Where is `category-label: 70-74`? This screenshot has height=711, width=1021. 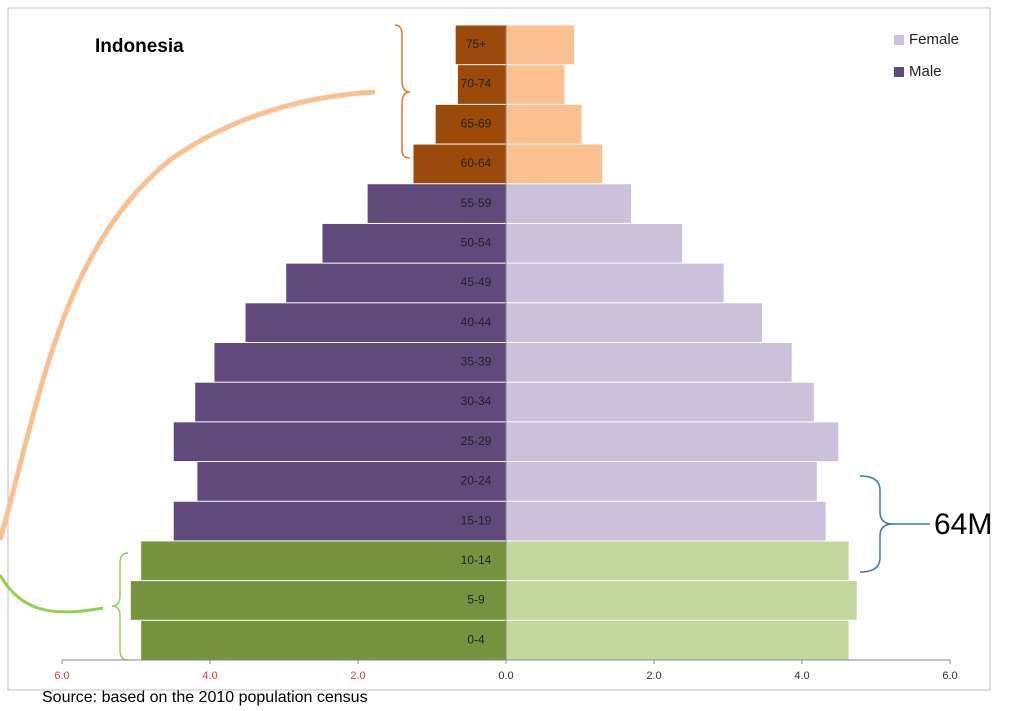 category-label: 70-74 is located at coordinates (476, 84).